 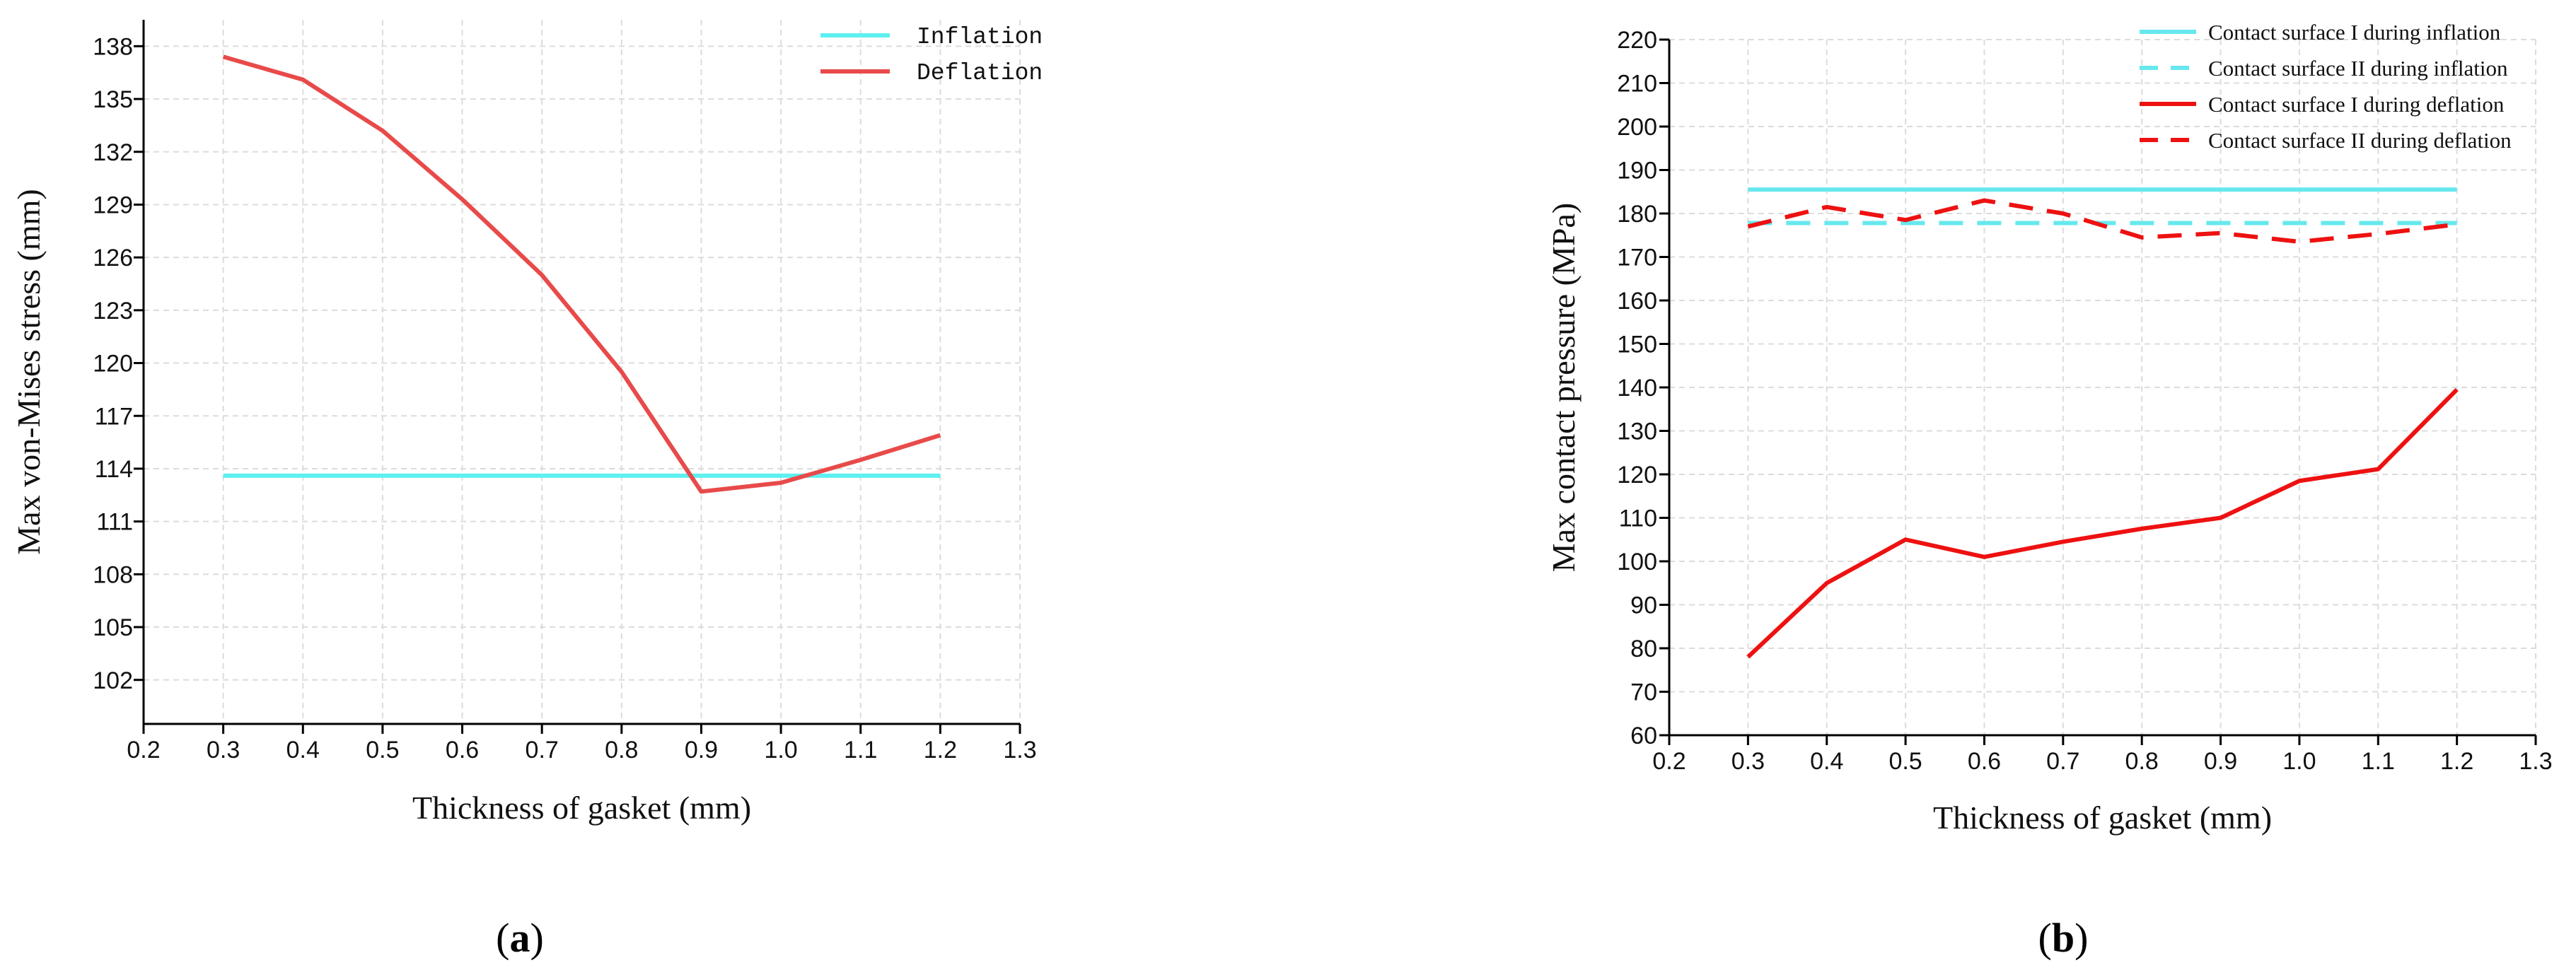 What do you see at coordinates (113, 258) in the screenshot?
I see `y-tick-label: 126` at bounding box center [113, 258].